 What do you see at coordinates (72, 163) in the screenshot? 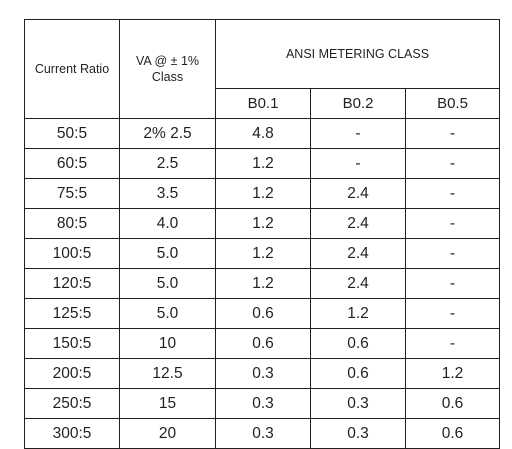
I see `cell-current-ratio: 60:5` at bounding box center [72, 163].